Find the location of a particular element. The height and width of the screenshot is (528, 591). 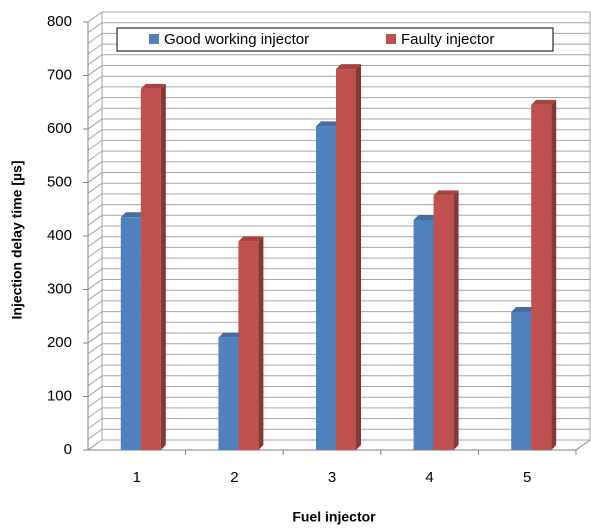

x-axis-title: Fuel injector is located at coordinates (334, 517).